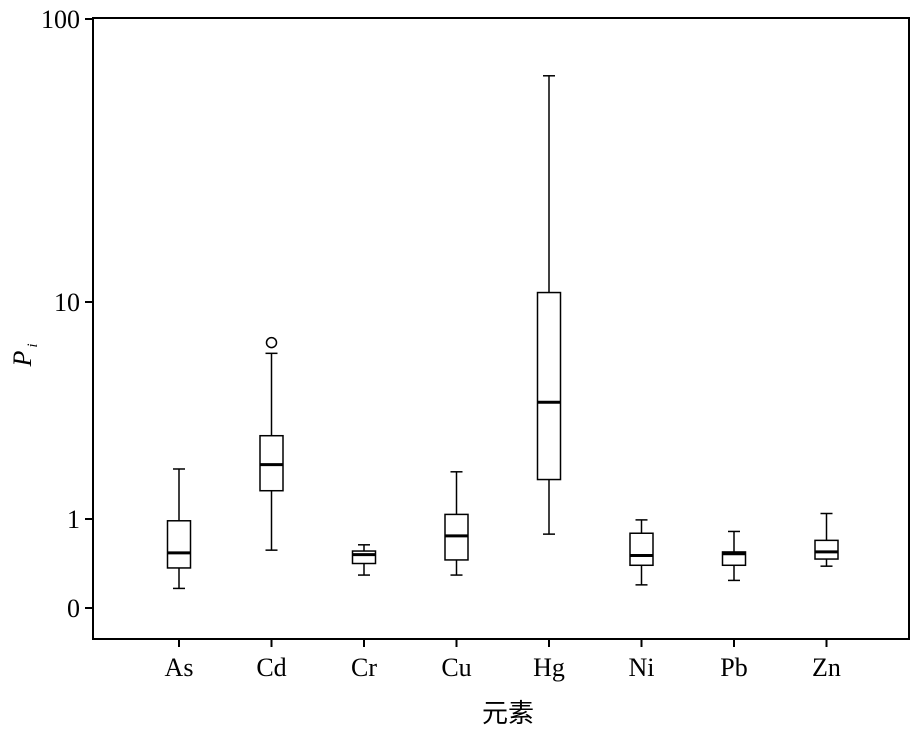 The image size is (921, 735). I want to click on box-cd, so click(271, 443).